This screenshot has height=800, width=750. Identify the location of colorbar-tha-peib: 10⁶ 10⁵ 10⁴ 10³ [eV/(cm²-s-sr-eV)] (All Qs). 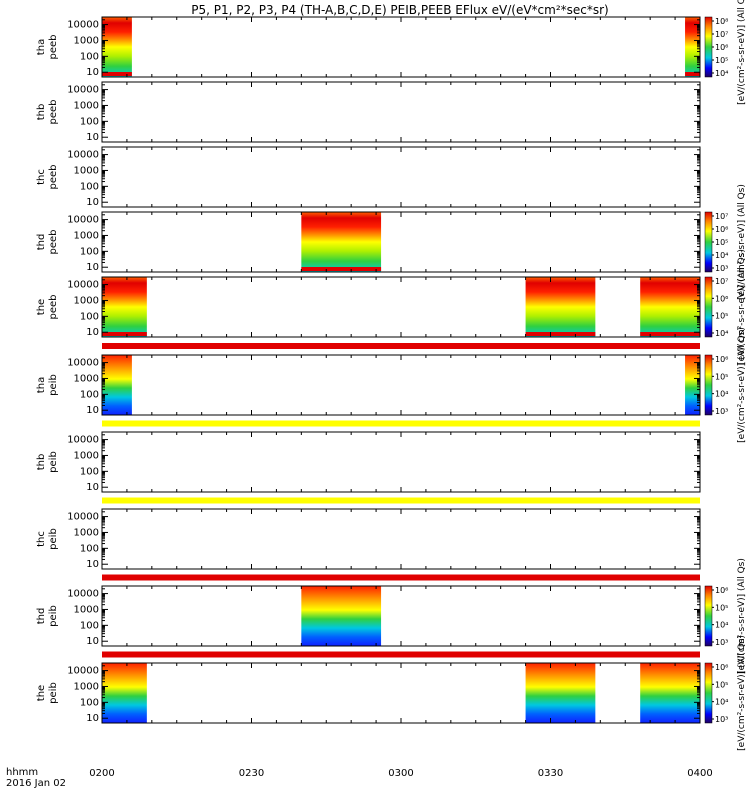
(725, 385).